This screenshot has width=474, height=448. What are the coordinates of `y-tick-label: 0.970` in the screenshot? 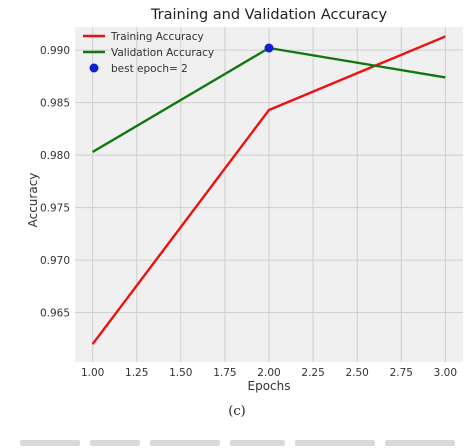 It's located at (55, 261).